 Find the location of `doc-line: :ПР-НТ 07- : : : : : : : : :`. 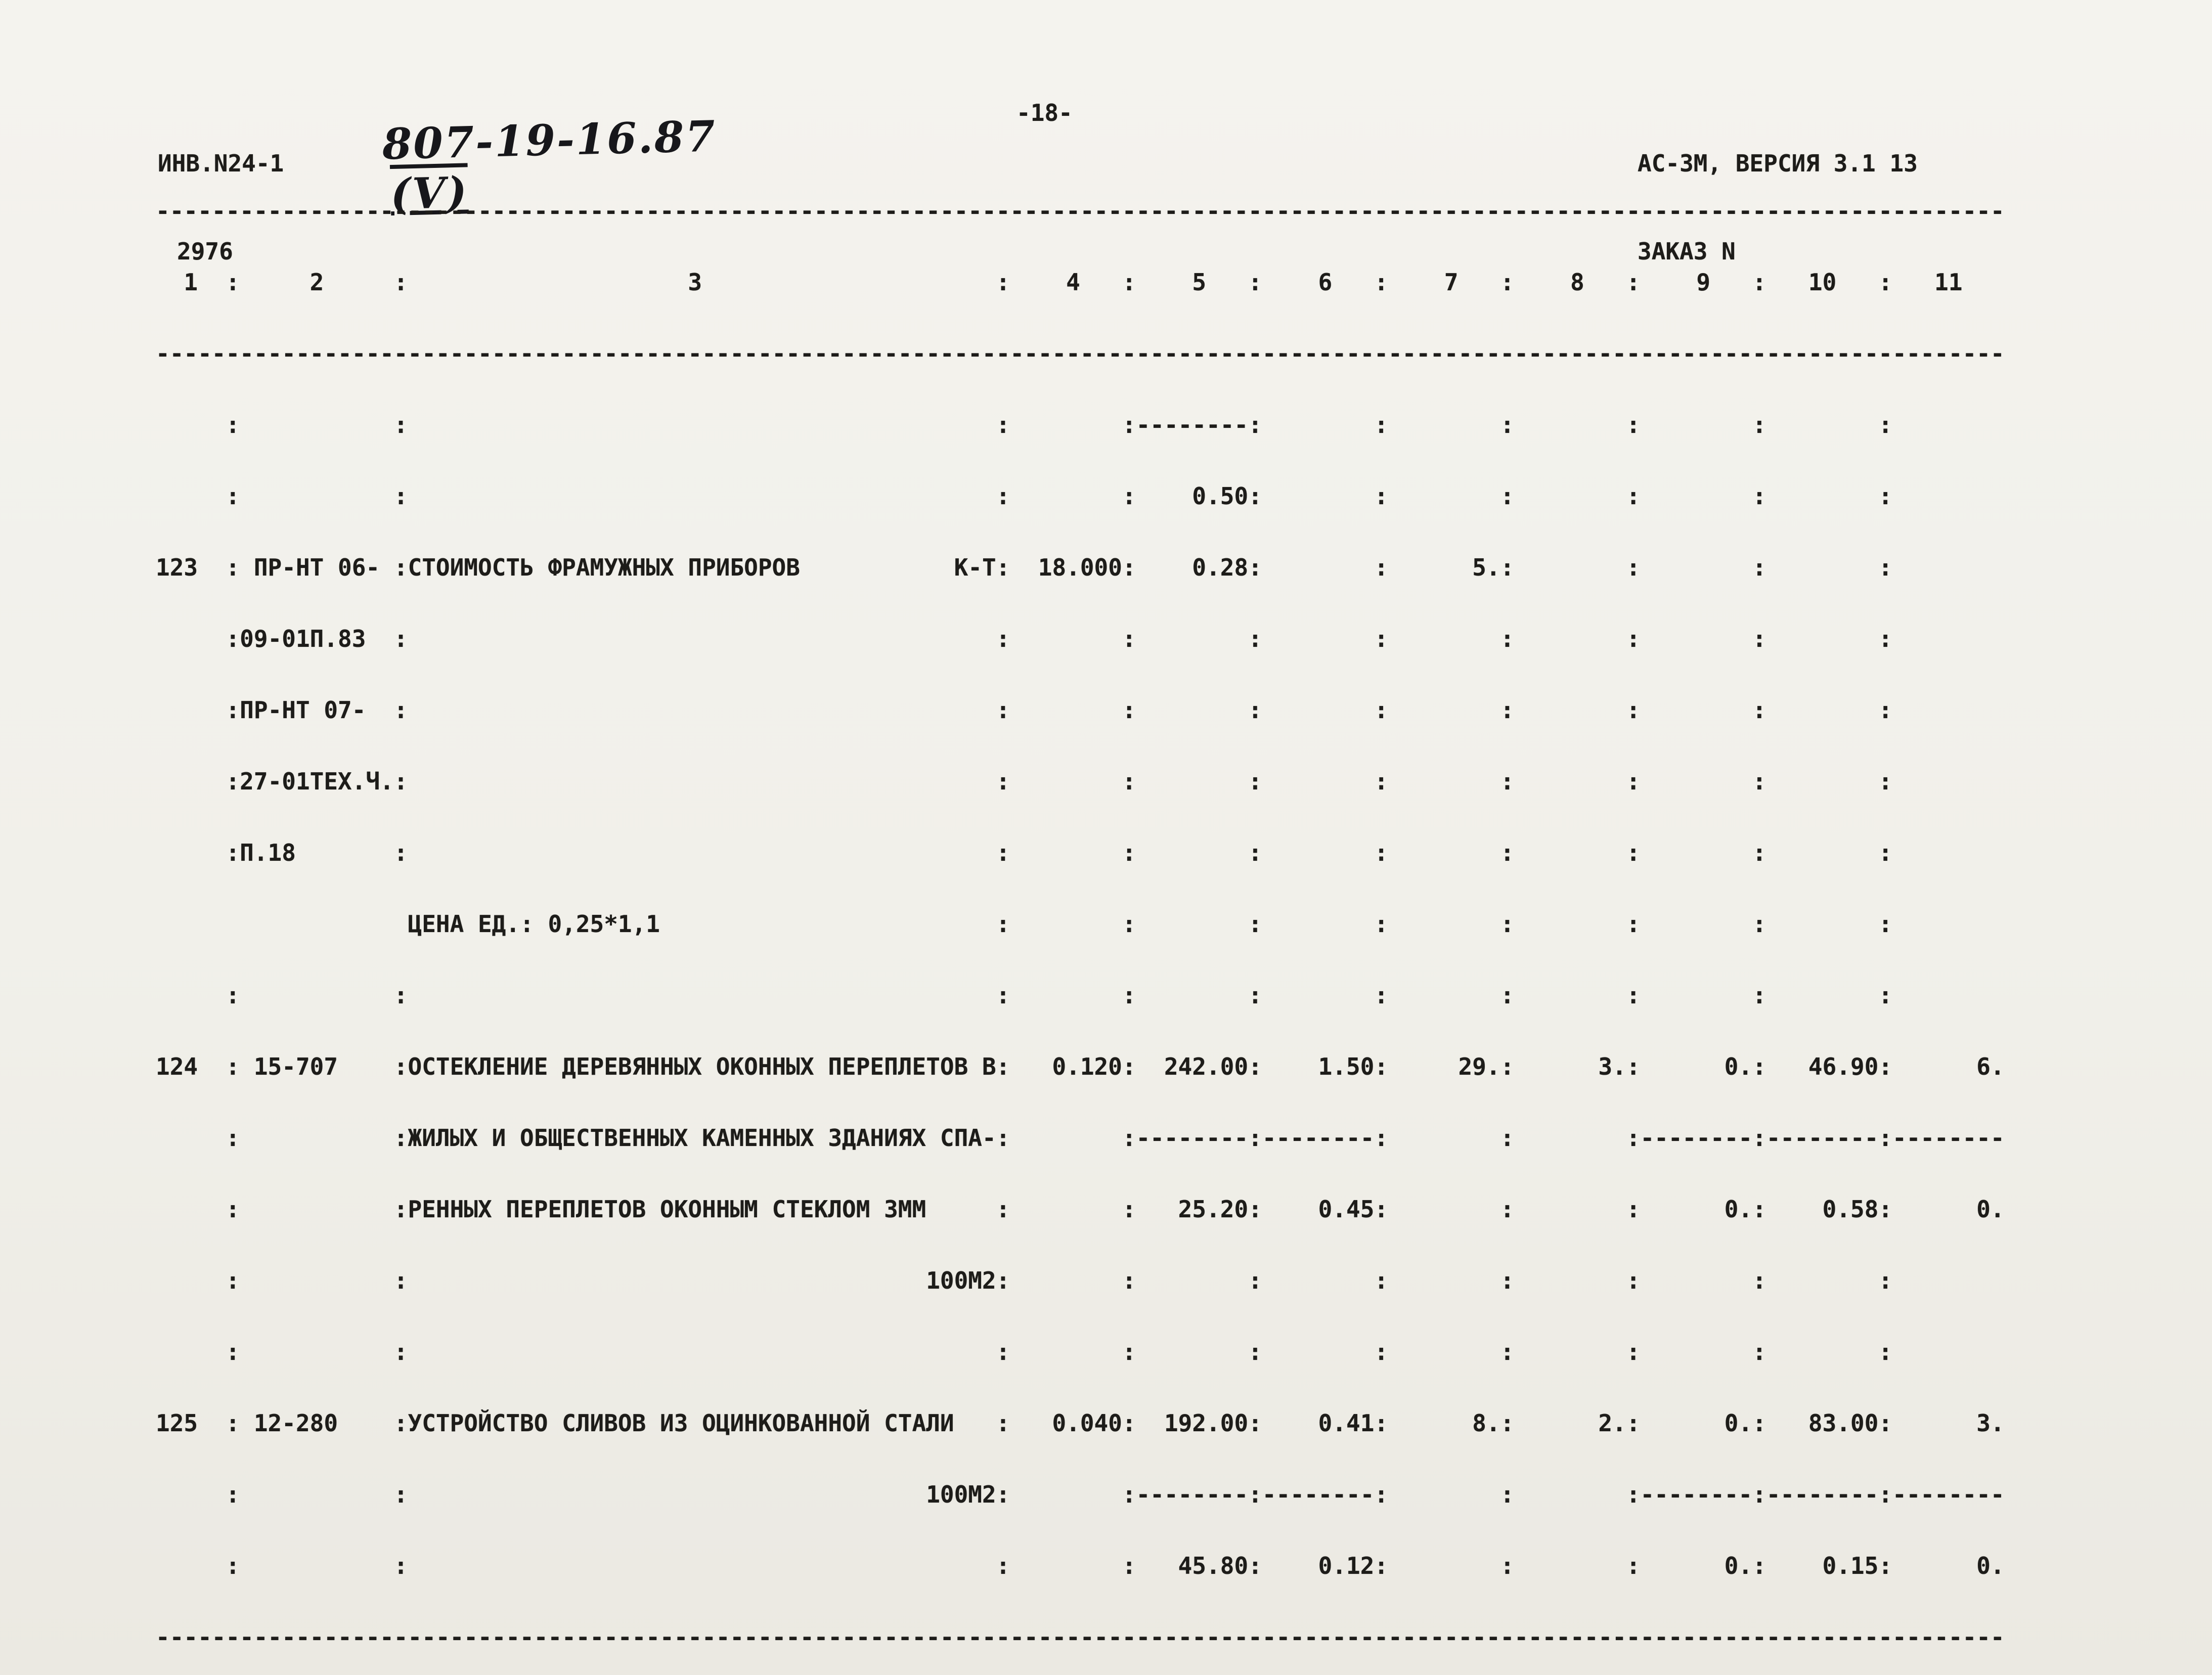

doc-line: :ПР-НТ 07- : : : : : : : : : is located at coordinates (1024, 710).